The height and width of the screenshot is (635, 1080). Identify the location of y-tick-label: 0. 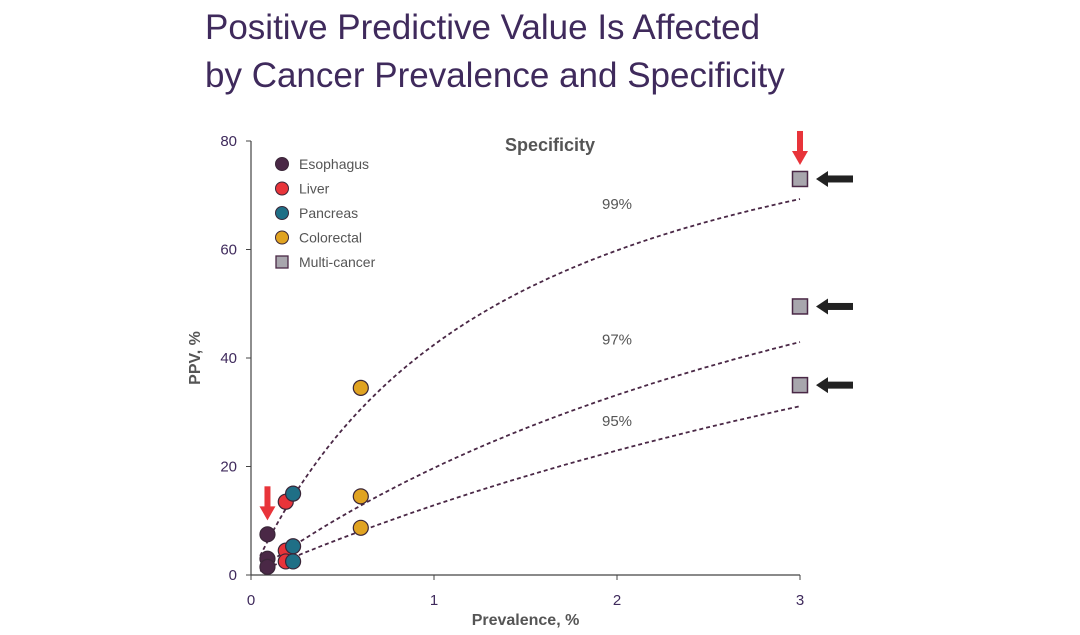
(233, 575).